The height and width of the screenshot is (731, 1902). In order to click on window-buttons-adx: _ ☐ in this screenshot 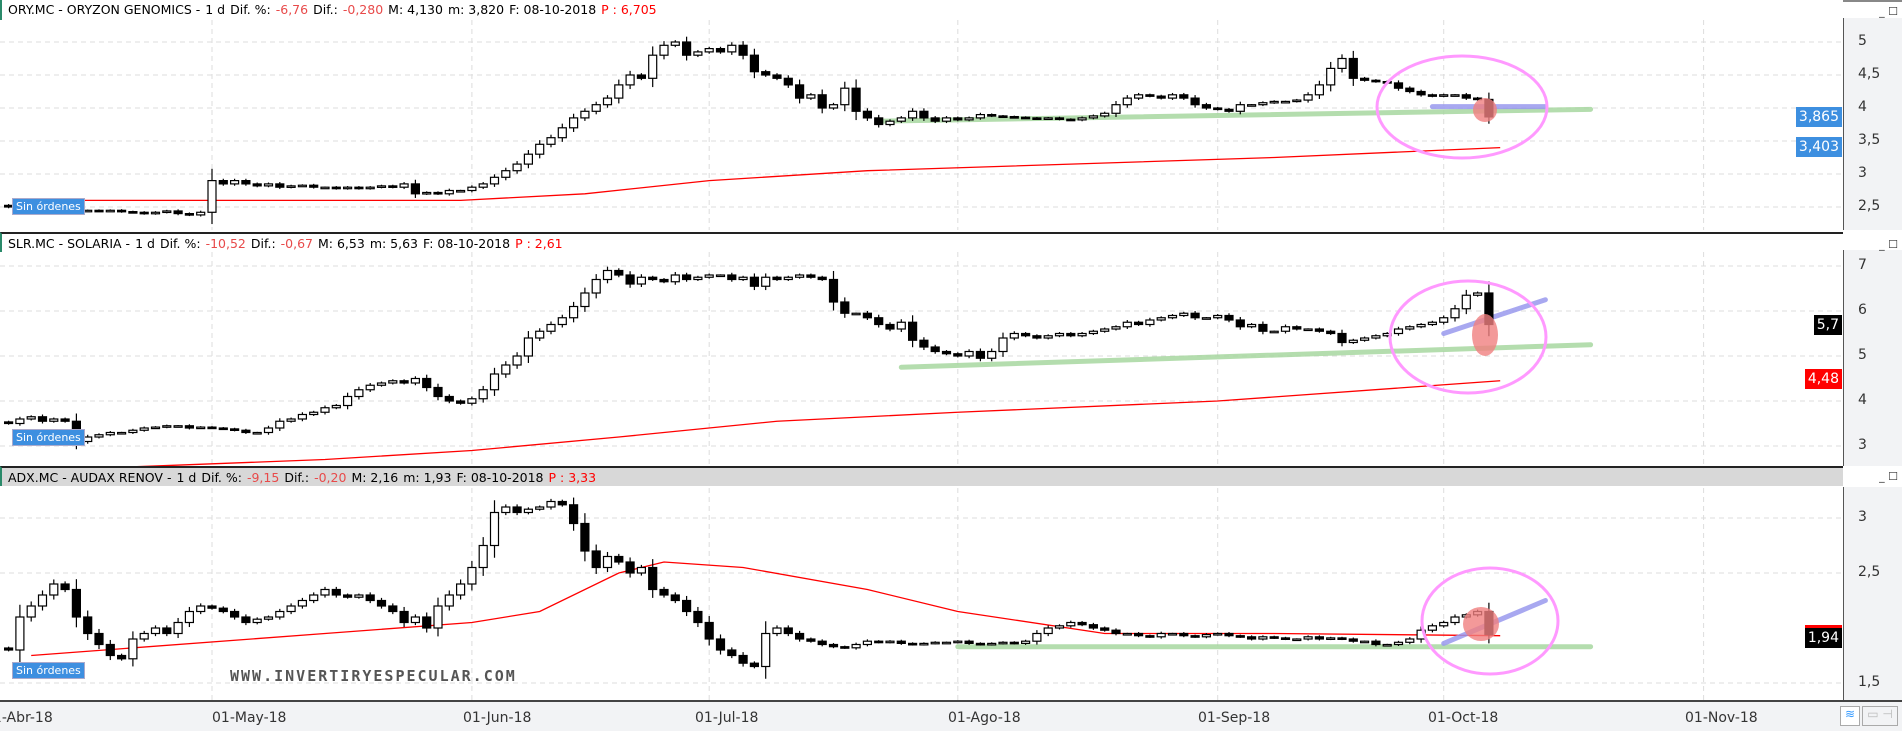, I will do `click(1888, 476)`.